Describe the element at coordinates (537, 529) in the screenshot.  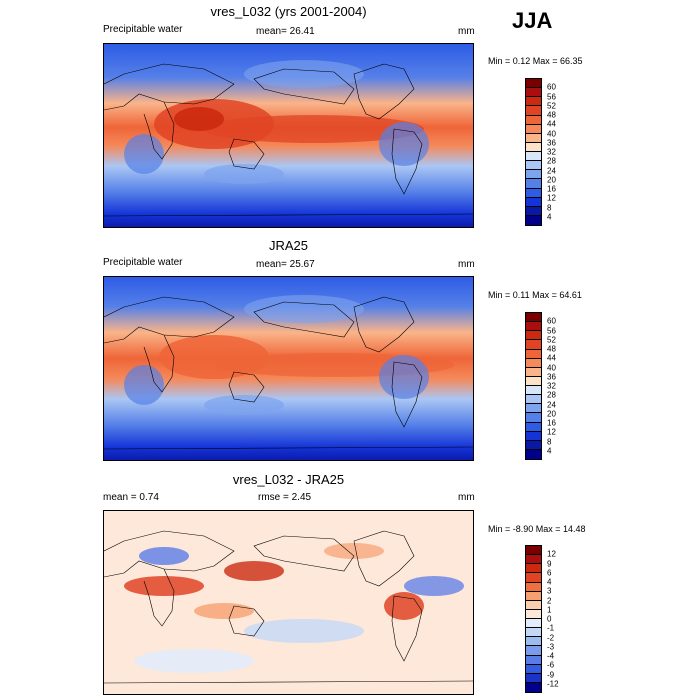
I see `panel-3-minmax: Min = -8.90 Max = 14.48` at that location.